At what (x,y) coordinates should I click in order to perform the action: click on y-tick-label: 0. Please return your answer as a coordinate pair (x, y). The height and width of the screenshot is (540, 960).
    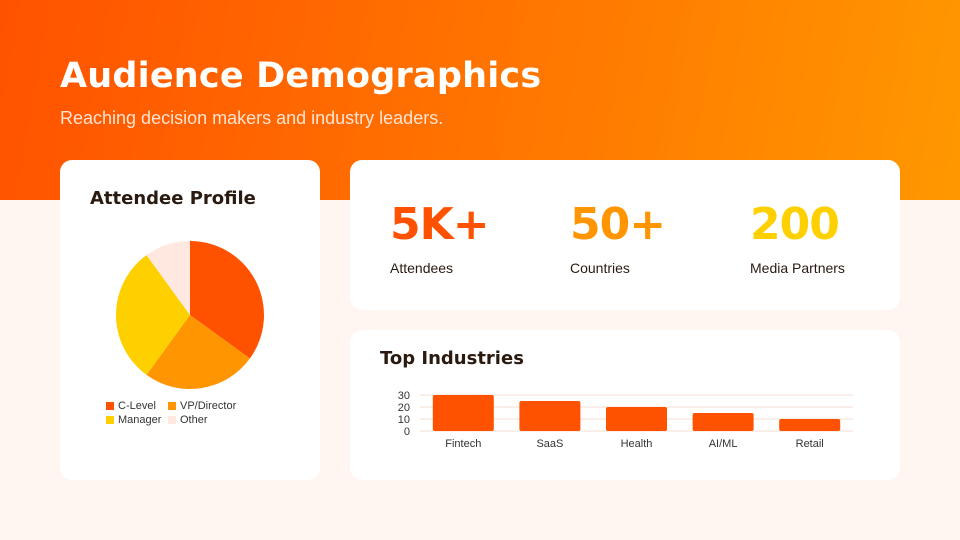
    Looking at the image, I should click on (407, 432).